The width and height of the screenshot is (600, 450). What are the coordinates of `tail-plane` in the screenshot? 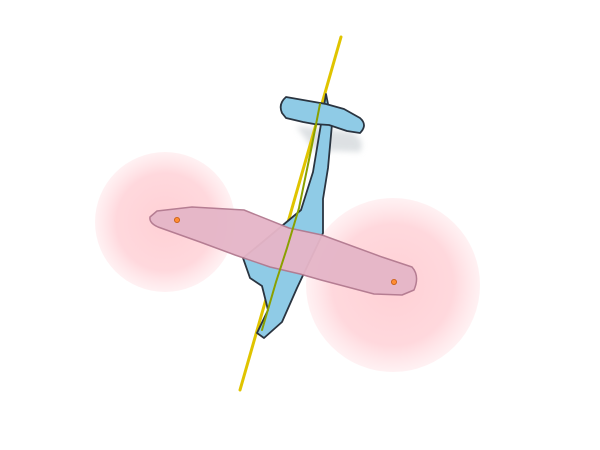 It's located at (322, 115).